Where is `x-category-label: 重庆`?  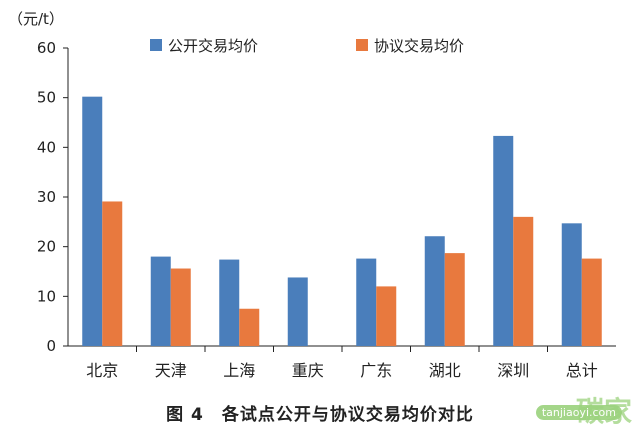 x-category-label: 重庆 is located at coordinates (308, 370).